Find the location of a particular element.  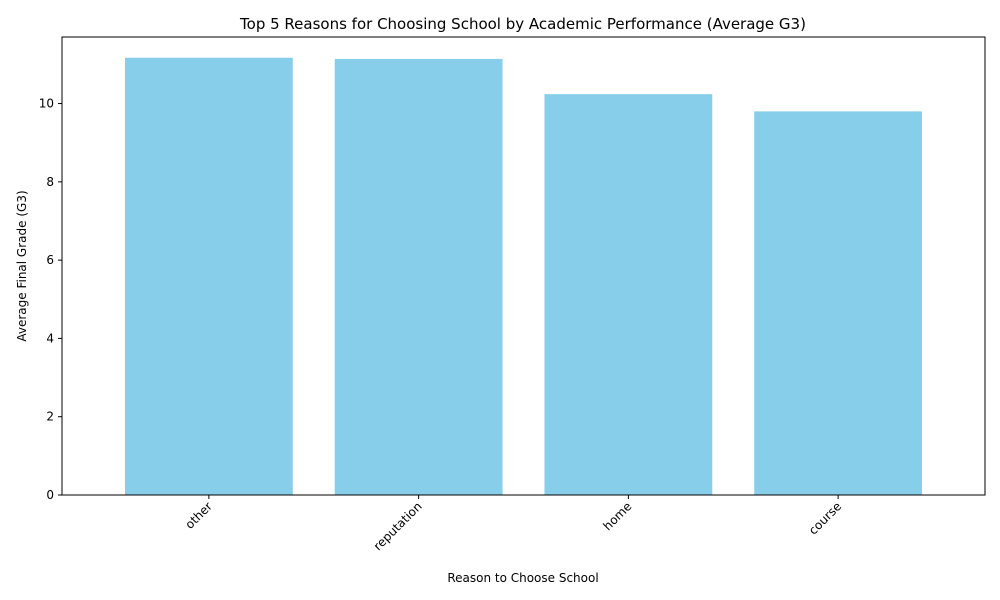

y-tick-label: 4 is located at coordinates (50, 338).